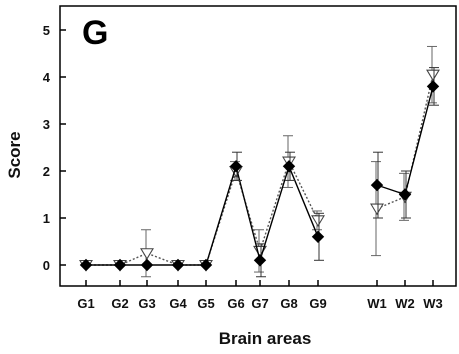 This screenshot has height=354, width=459. Describe the element at coordinates (377, 185) in the screenshot. I see `series-0-point-W1` at that location.